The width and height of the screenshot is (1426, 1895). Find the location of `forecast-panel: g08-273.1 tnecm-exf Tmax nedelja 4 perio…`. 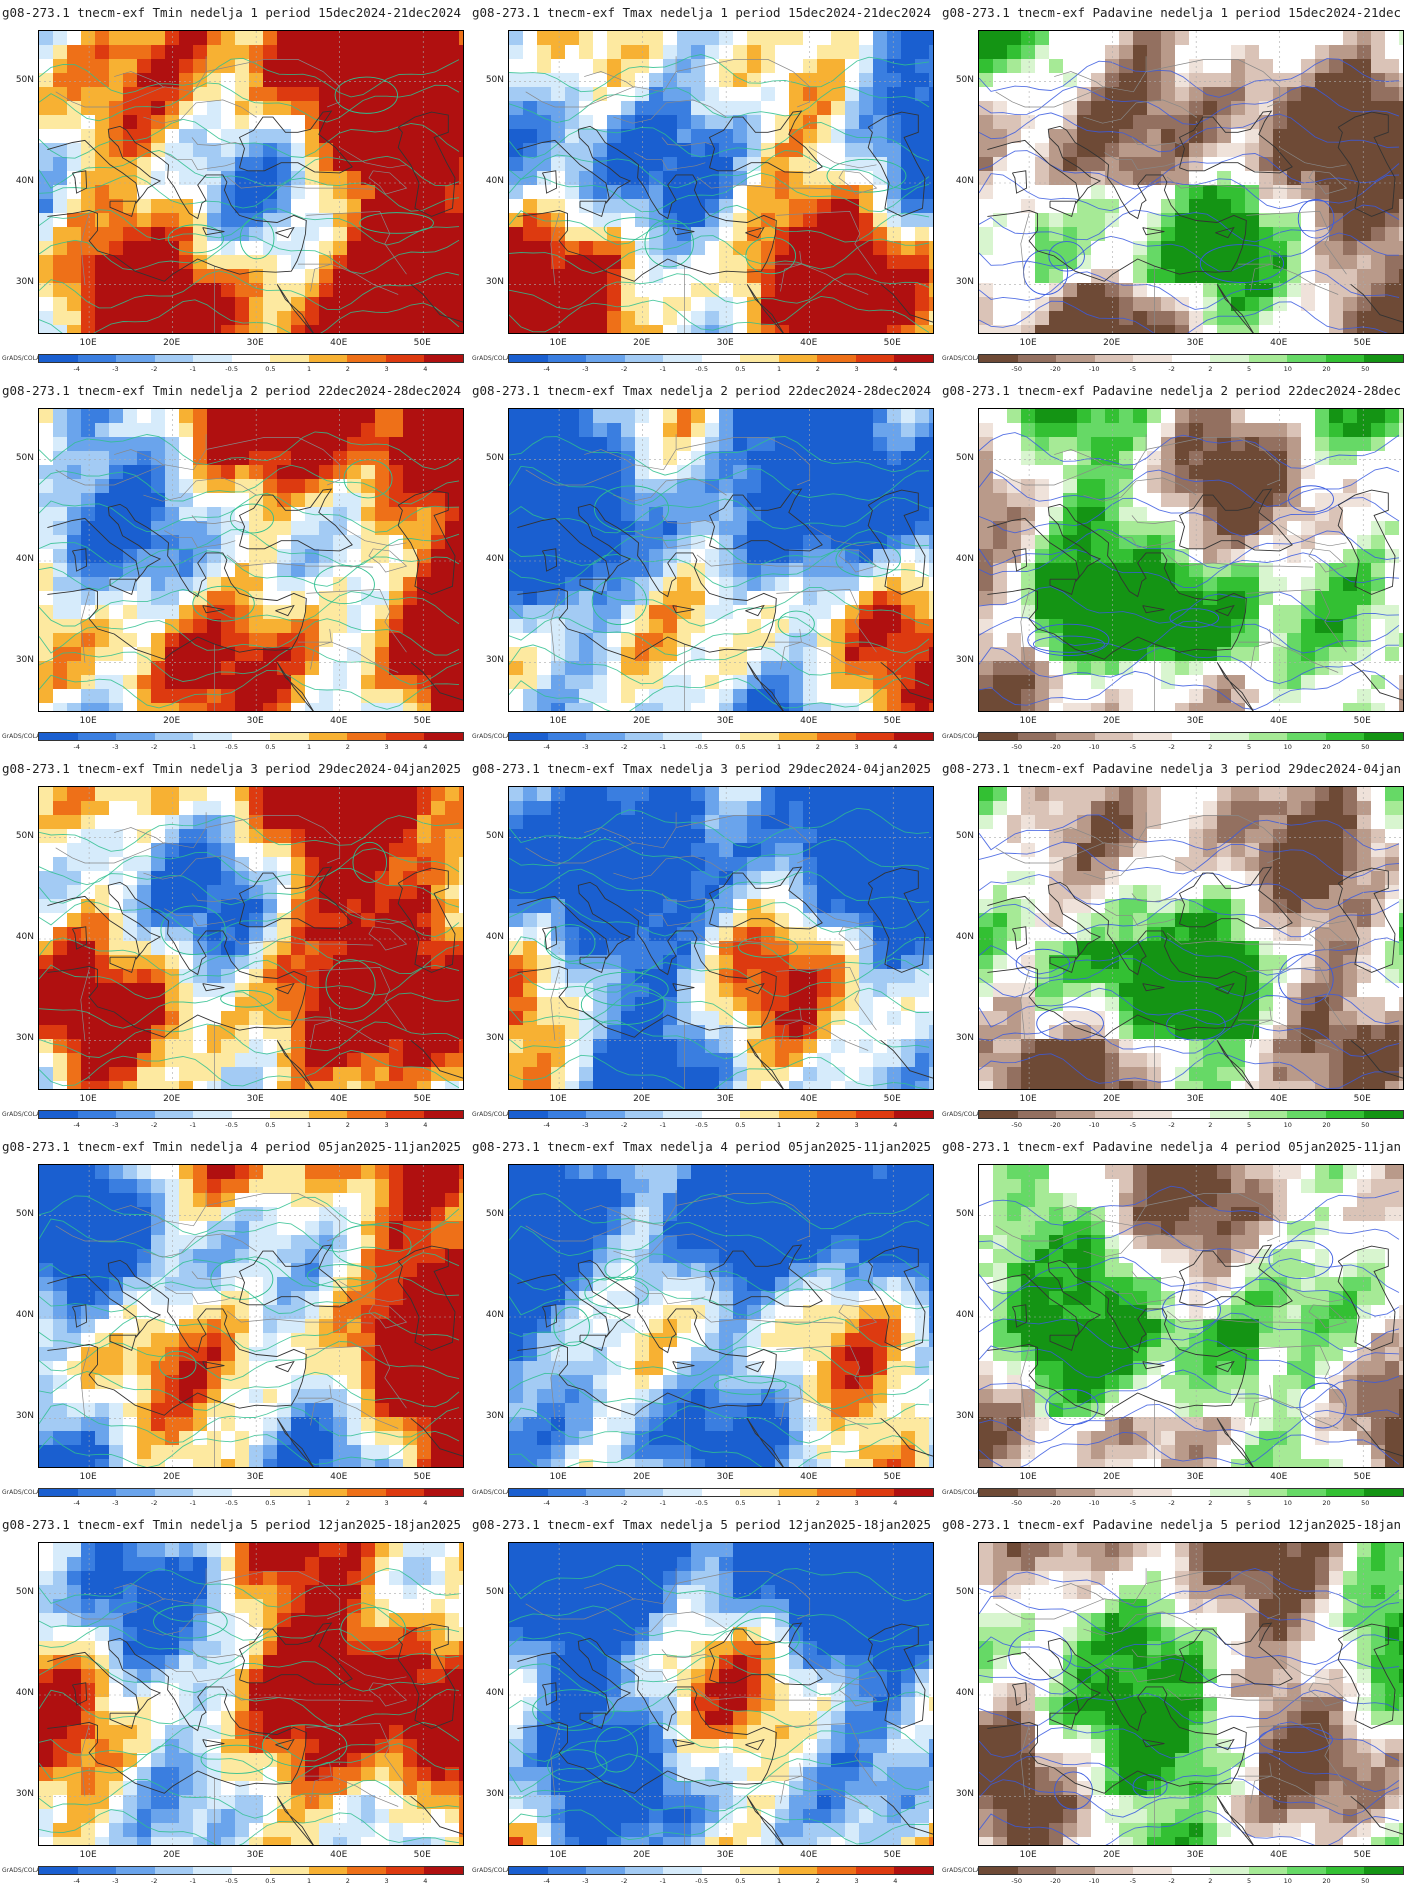

forecast-panel: g08-273.1 tnecm-exf Tmax nedelja 4 perio… is located at coordinates (703, 1321).